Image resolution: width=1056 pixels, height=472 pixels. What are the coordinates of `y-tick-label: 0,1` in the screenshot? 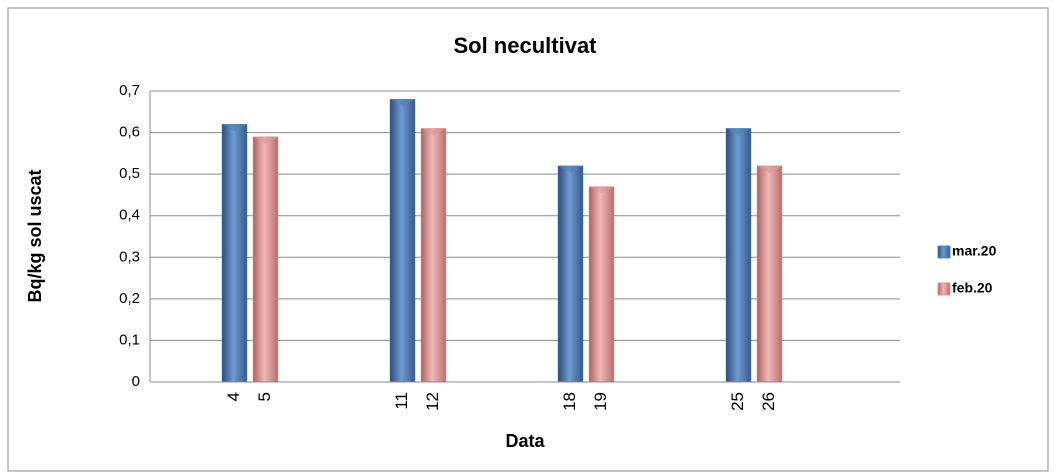 It's located at (129, 339).